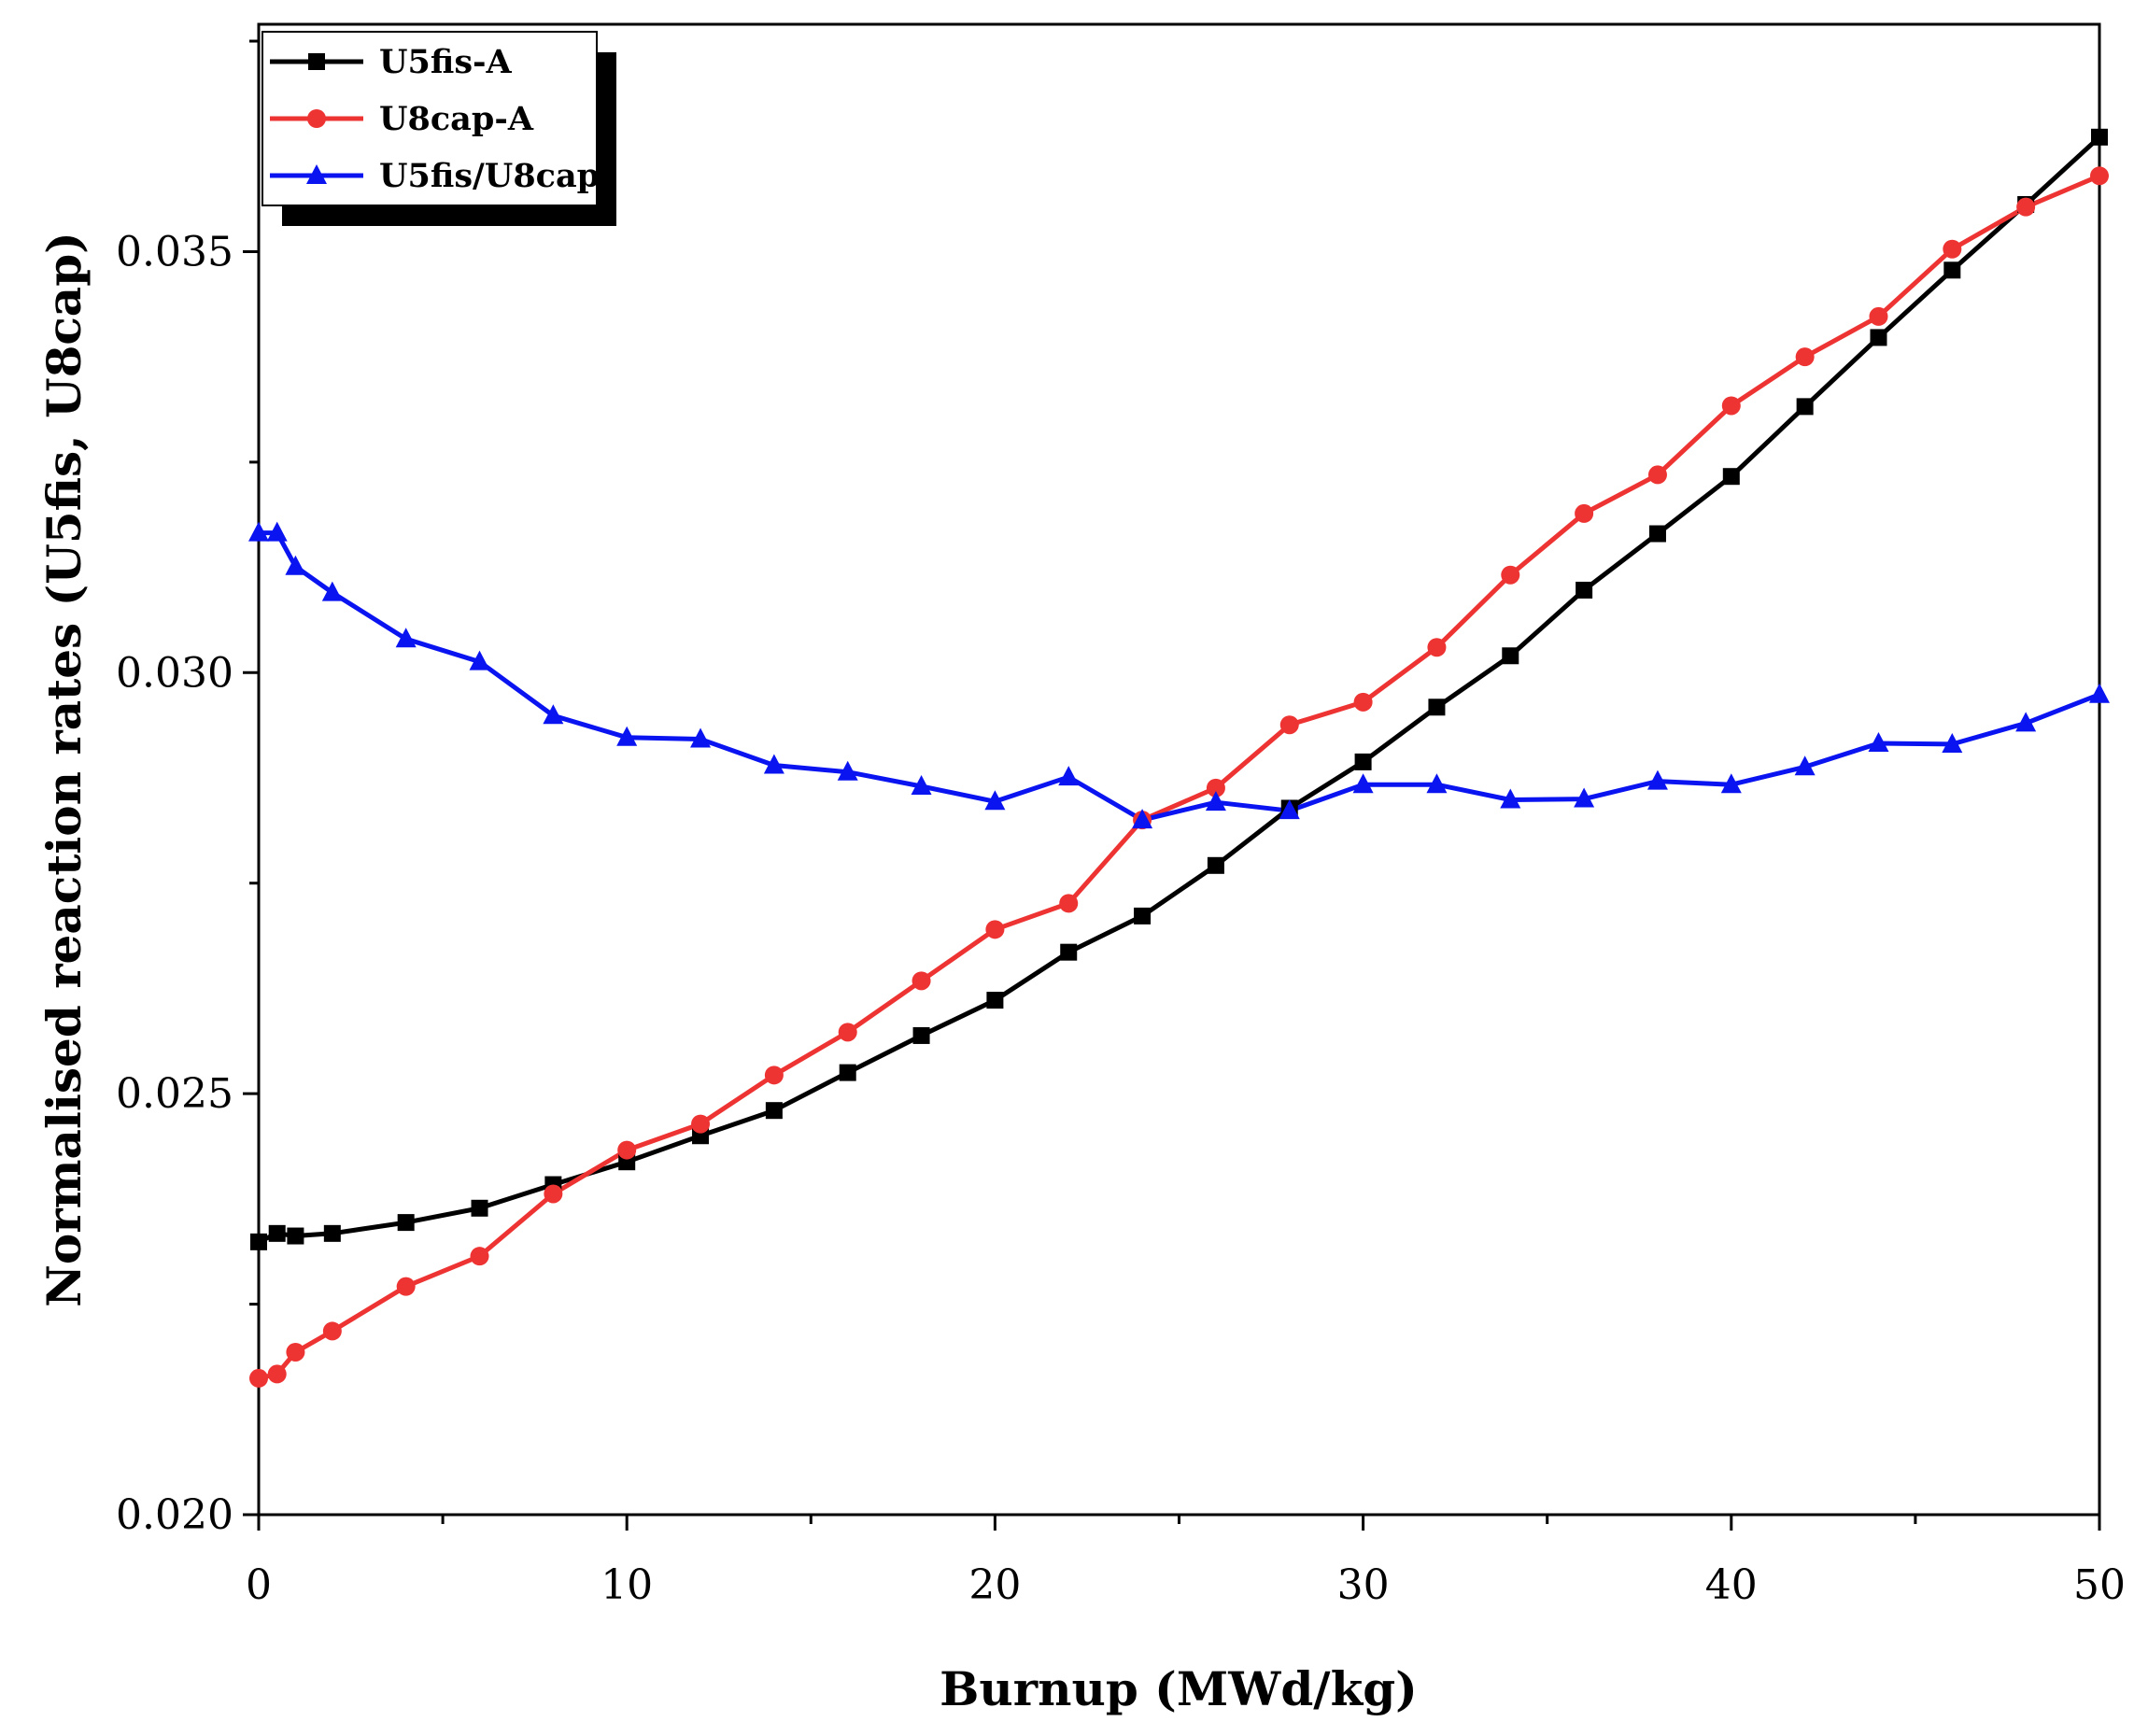 The height and width of the screenshot is (1736, 2148). I want to click on x-tick-label: 30, so click(1363, 1585).